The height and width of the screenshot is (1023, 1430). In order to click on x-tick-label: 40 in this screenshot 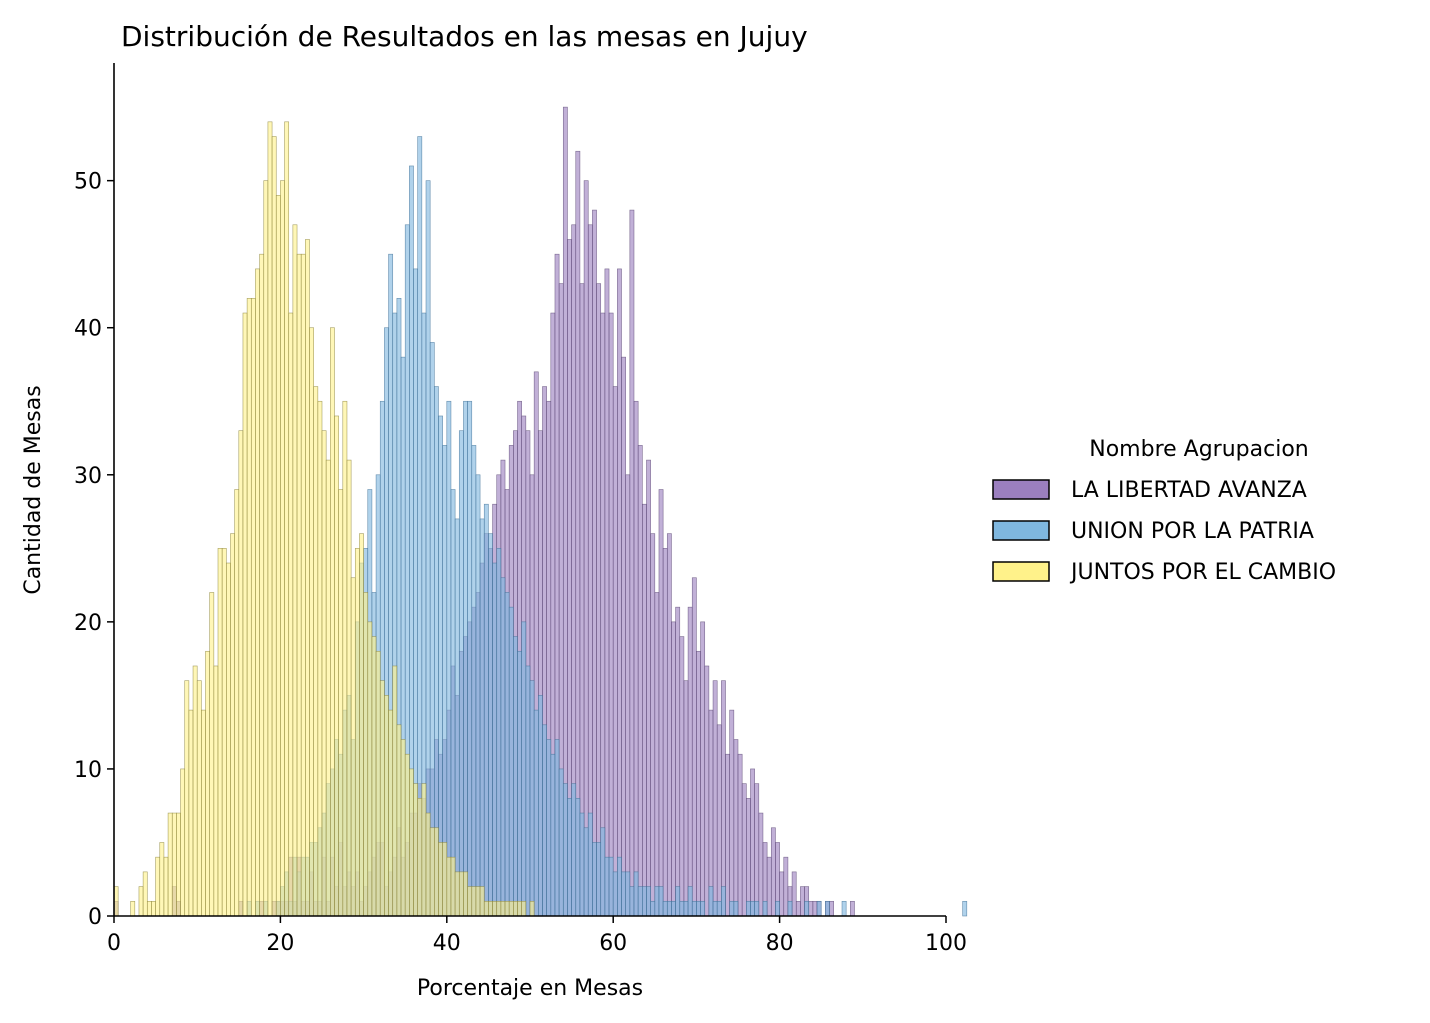, I will do `click(447, 943)`.